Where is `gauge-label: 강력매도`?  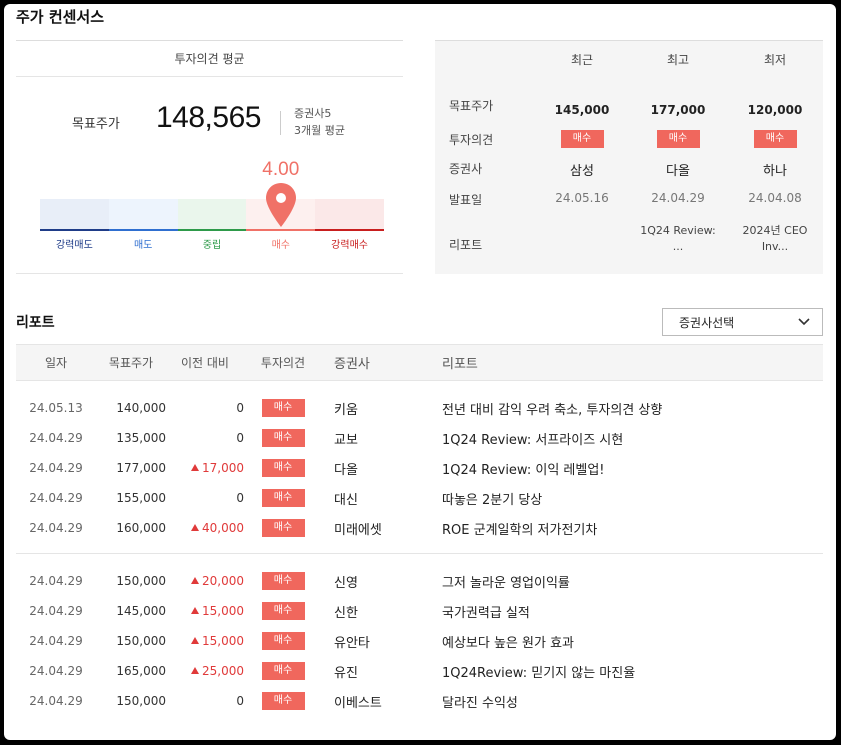
gauge-label: 강력매도 is located at coordinates (74, 245).